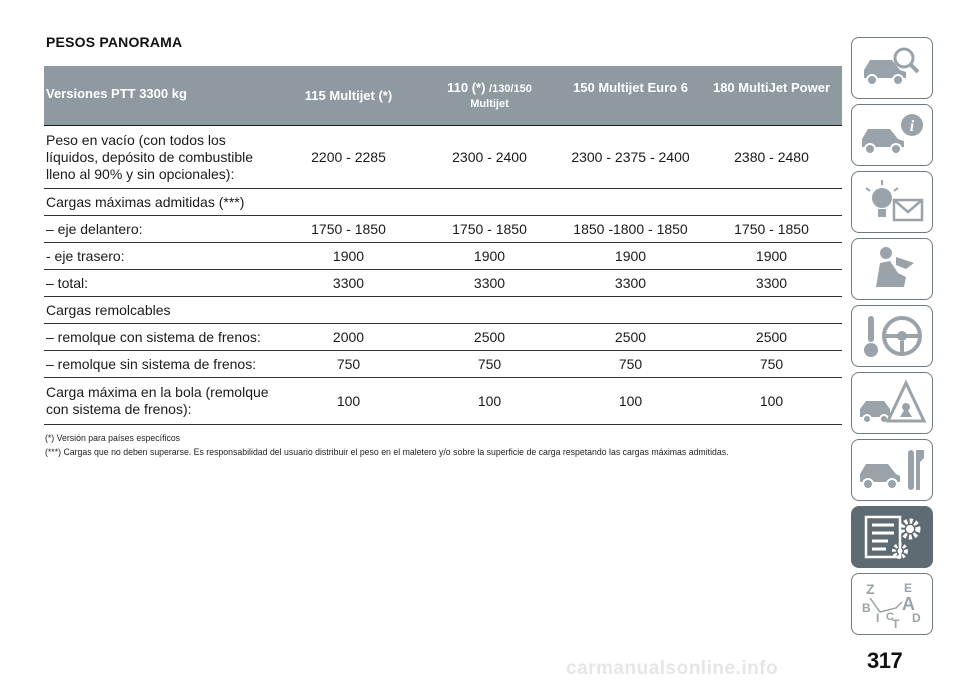 The image size is (960, 686). I want to click on section-title: PESOS PANORAMA, so click(114, 42).